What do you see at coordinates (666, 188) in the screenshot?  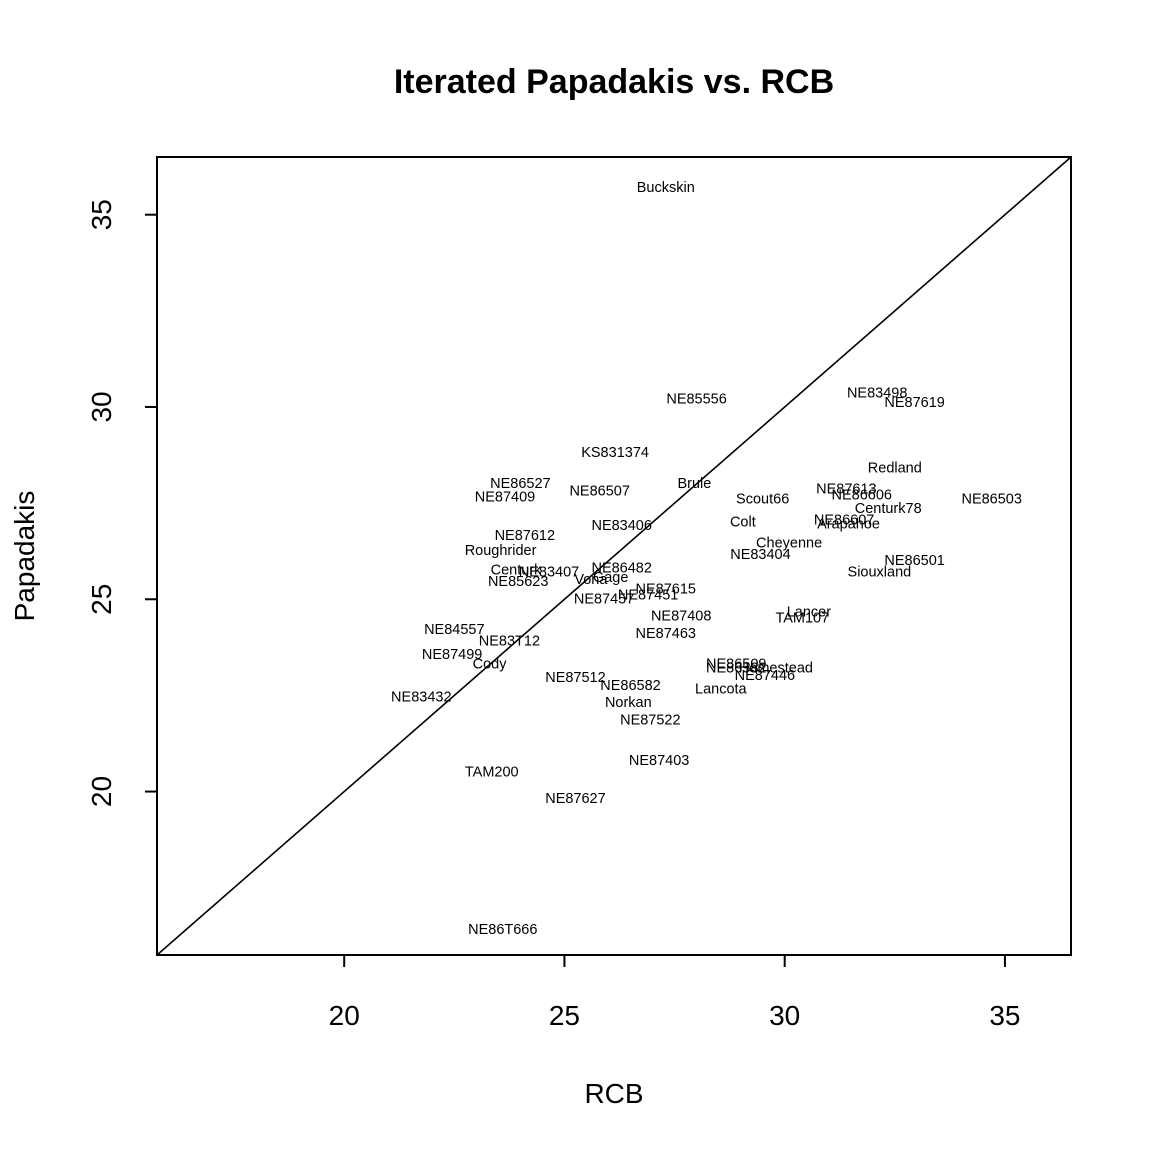 I see `point-label: Buckskin` at bounding box center [666, 188].